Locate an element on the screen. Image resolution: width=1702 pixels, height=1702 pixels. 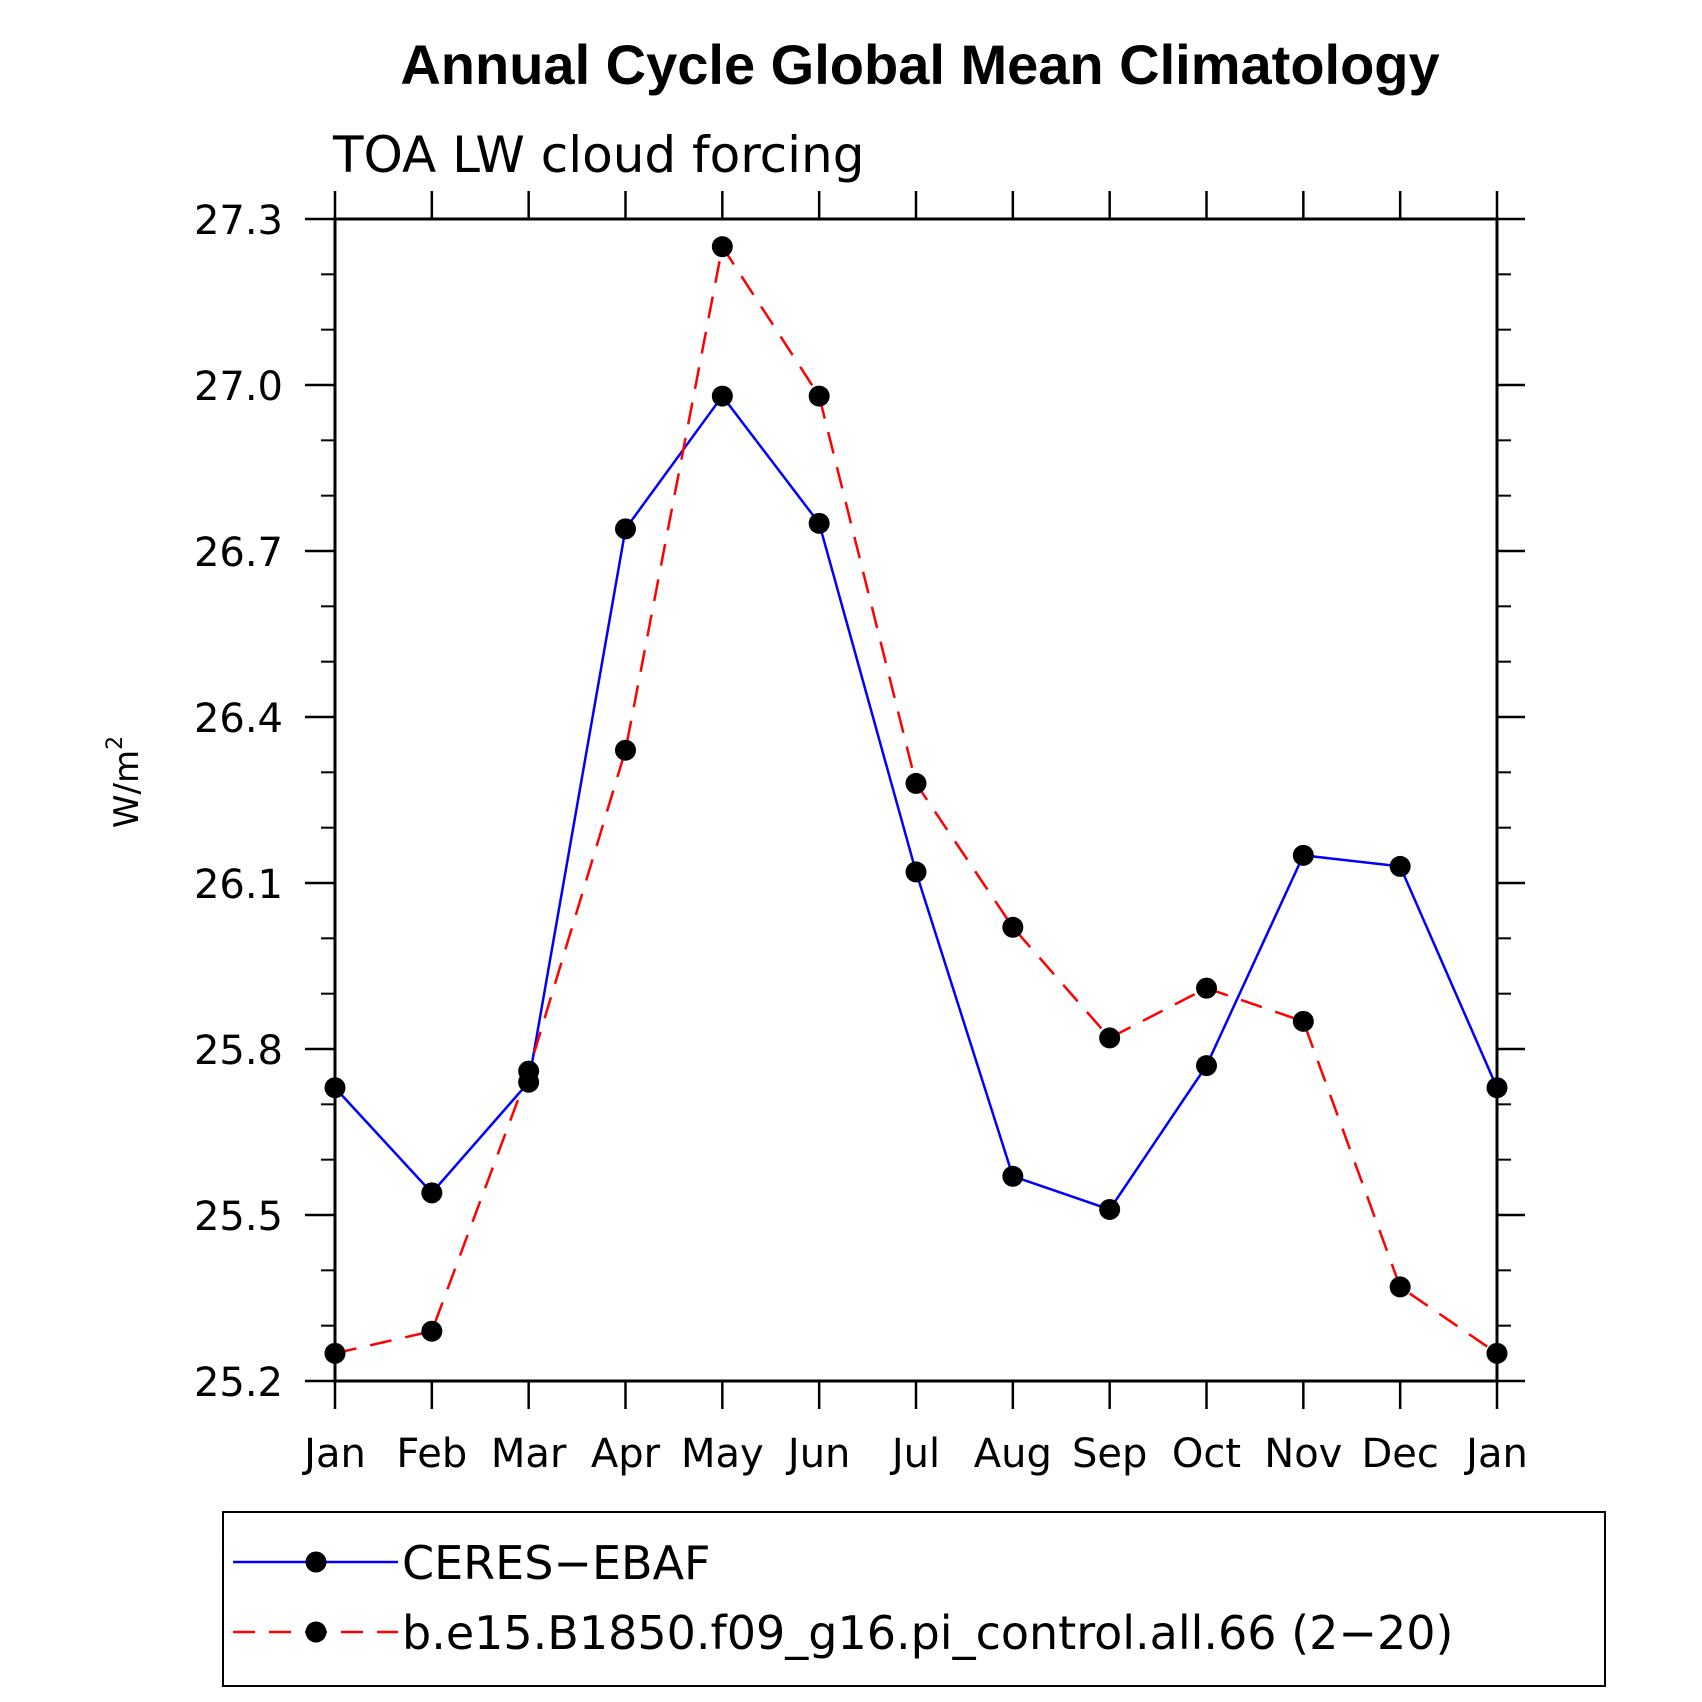
y-tick-label: 25.5 is located at coordinates (238, 1217).